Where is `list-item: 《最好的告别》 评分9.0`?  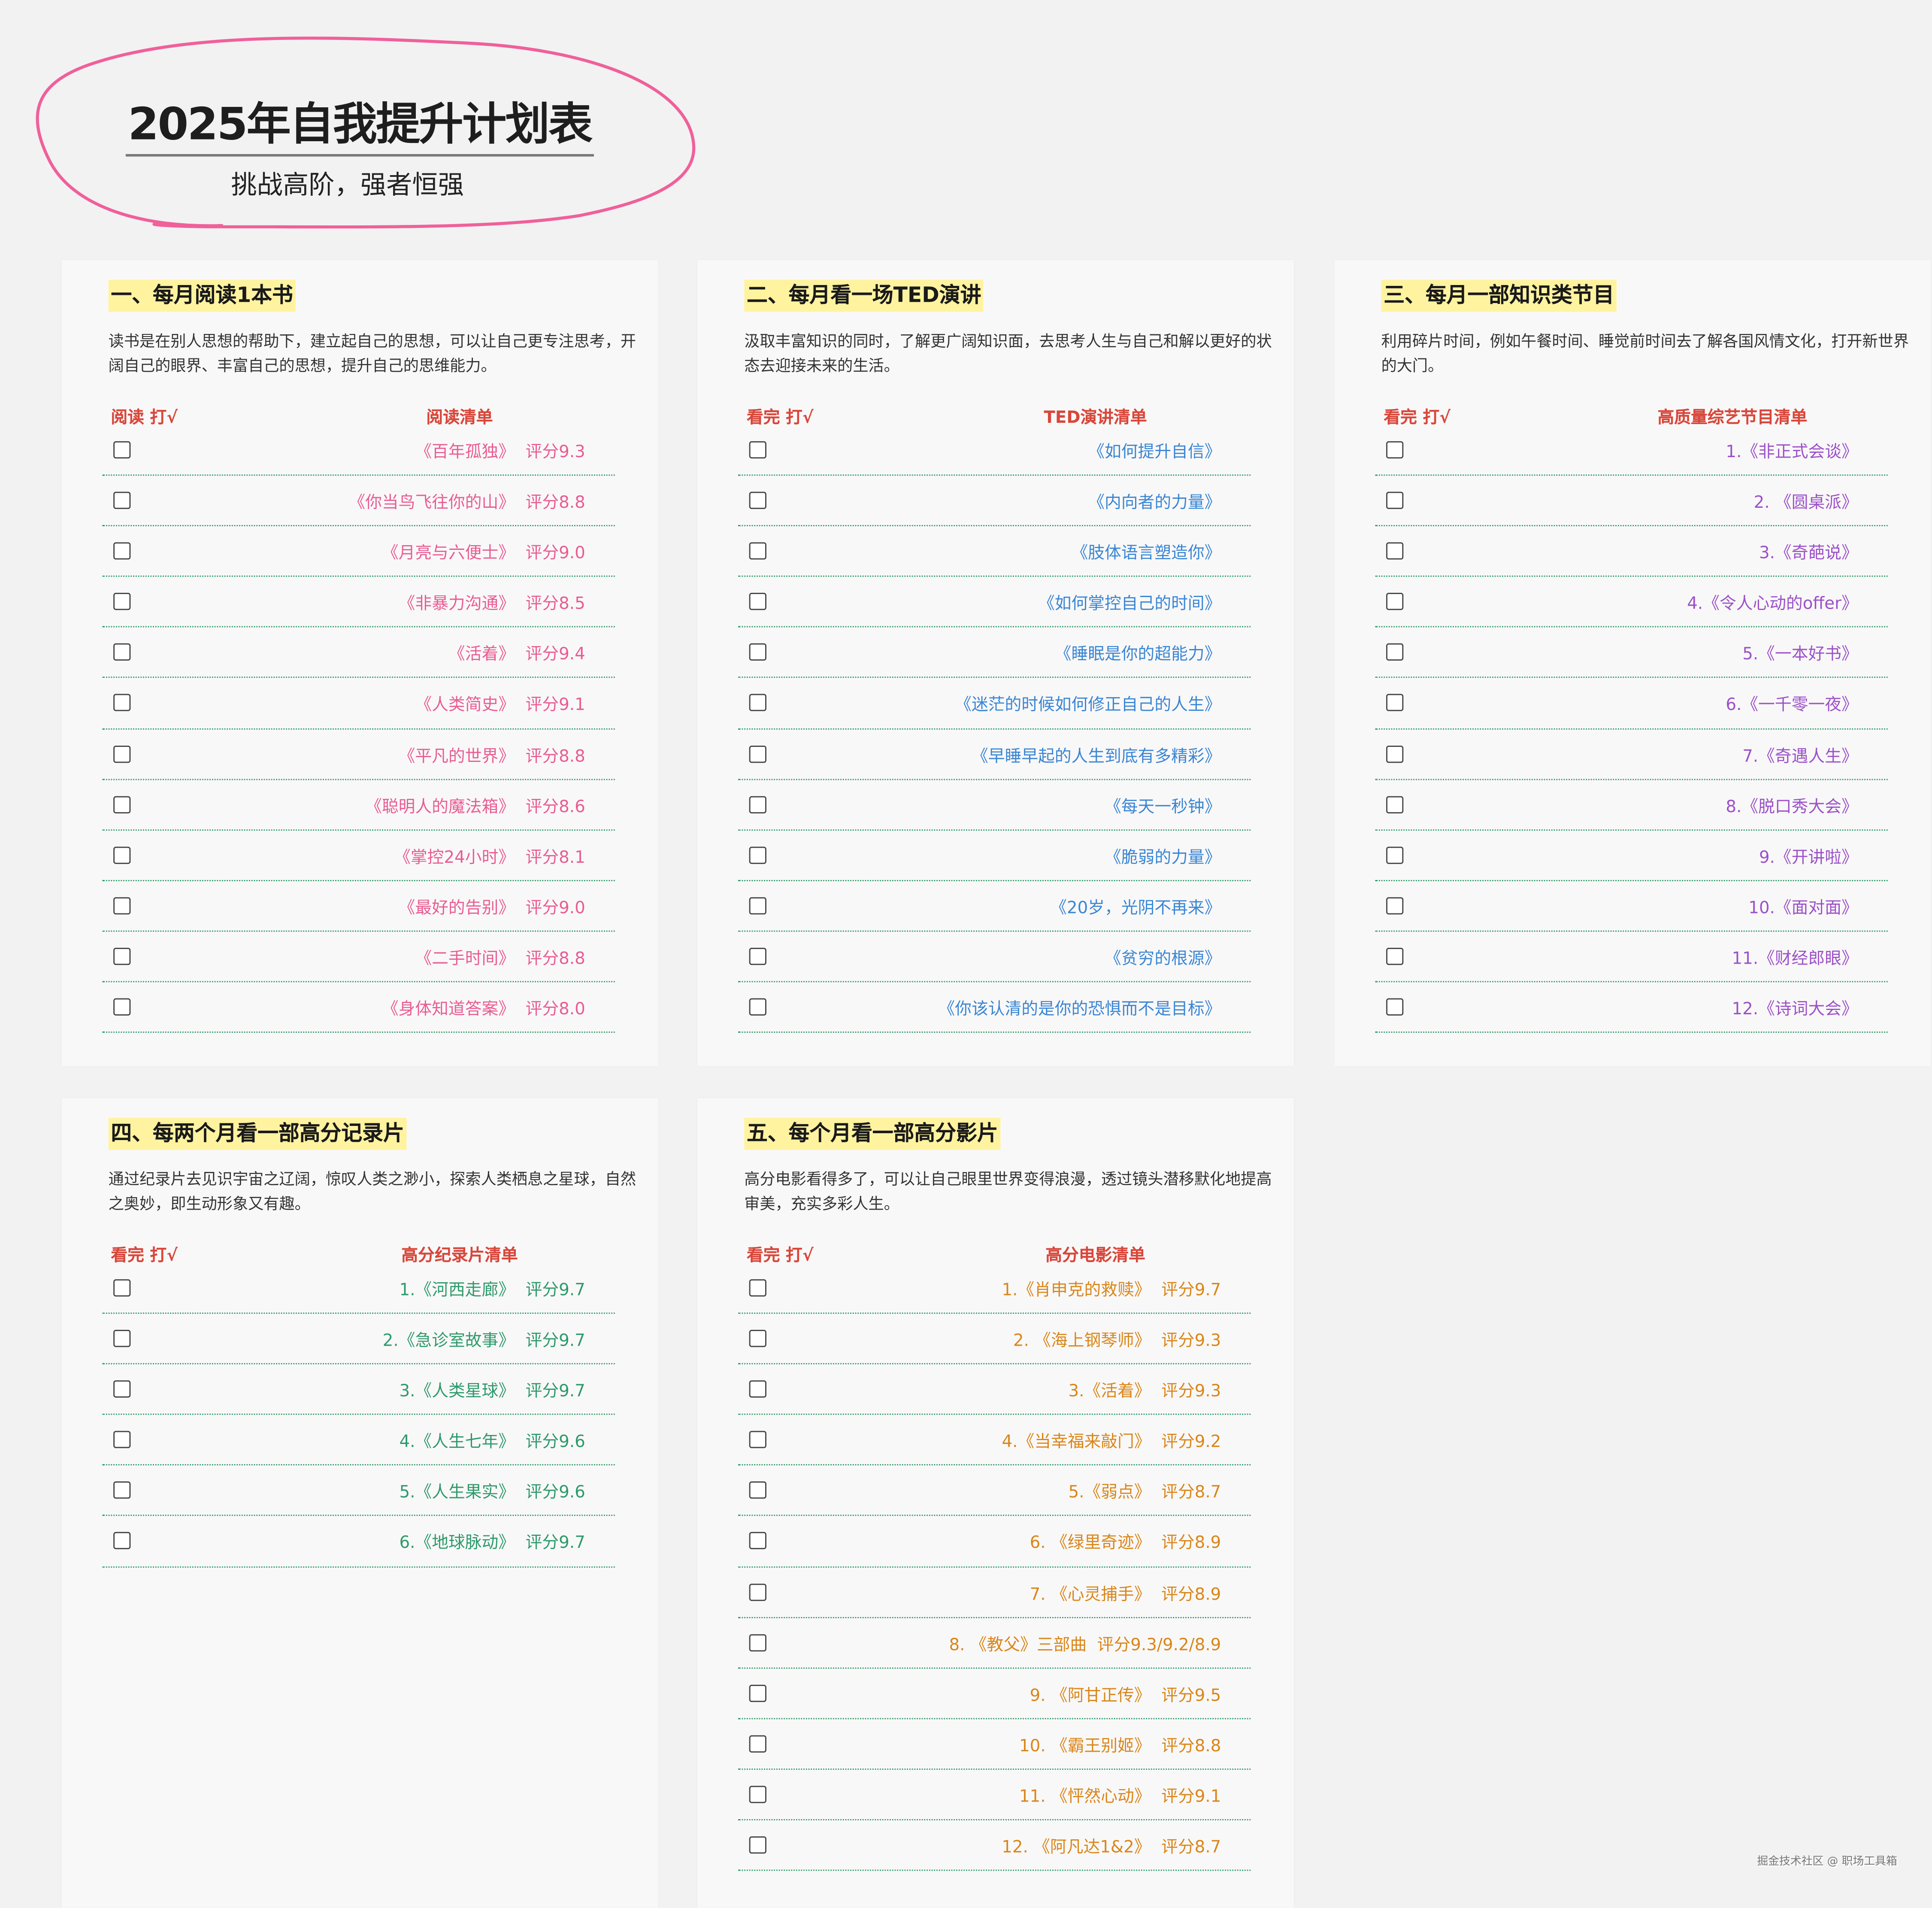
list-item: 《最好的告别》 评分9.0 is located at coordinates (359, 906).